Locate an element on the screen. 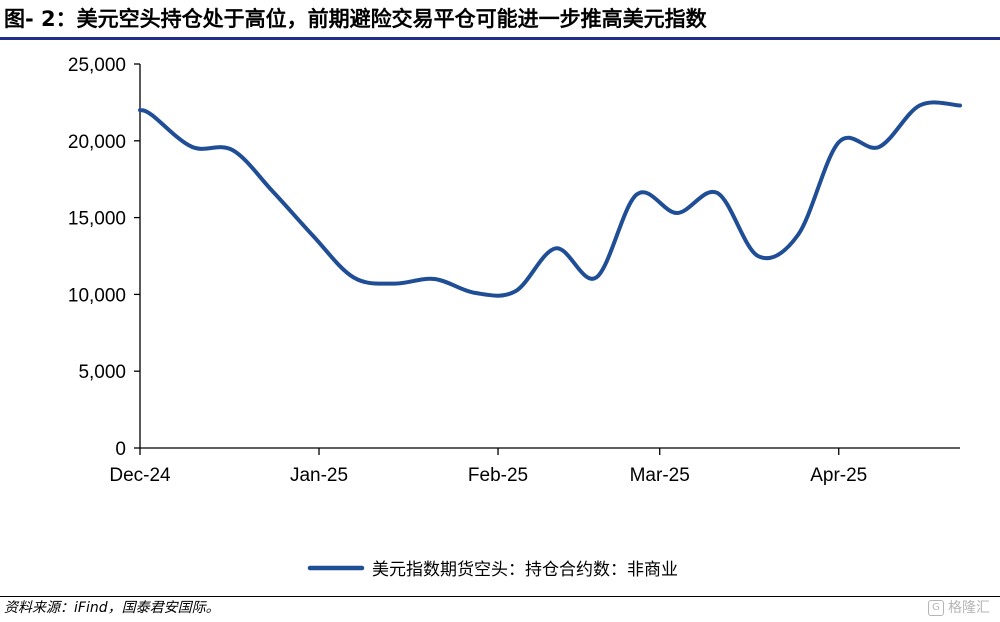 The width and height of the screenshot is (1000, 622). y-tick-label: 25,000 is located at coordinates (97, 65).